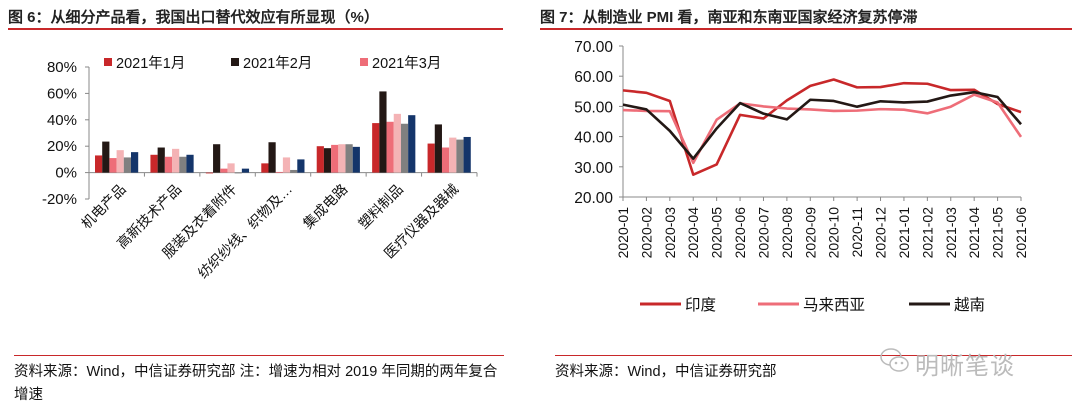  I want to click on bar-y-tick-label: 40%, so click(62, 120).